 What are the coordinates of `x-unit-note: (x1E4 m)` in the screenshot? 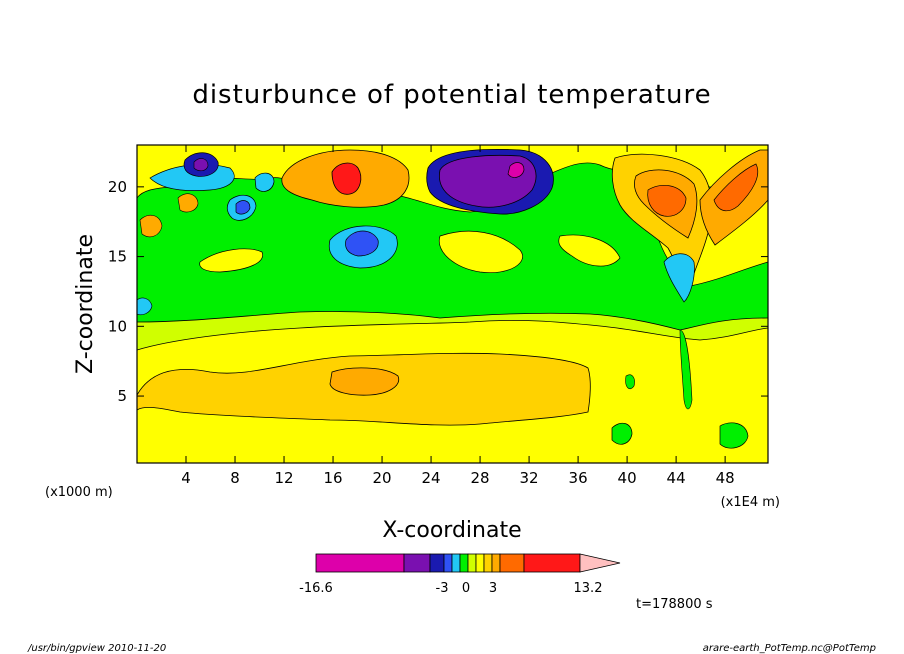 It's located at (750, 502).